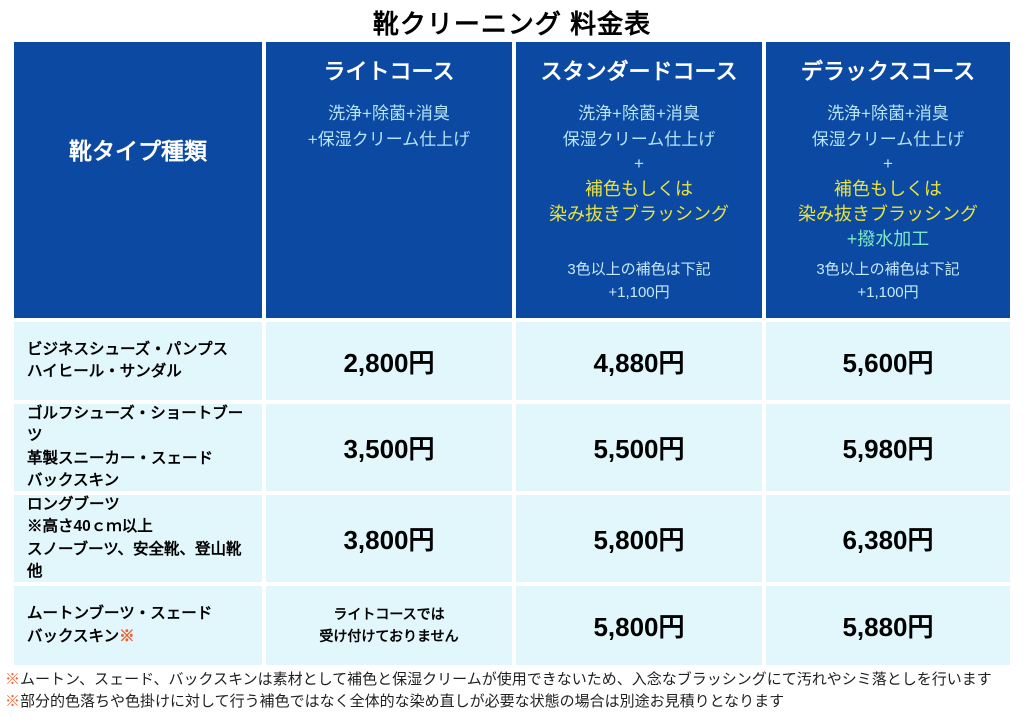 The image size is (1024, 724). I want to click on shoe-type-line: ロングブーツ, so click(73, 504).